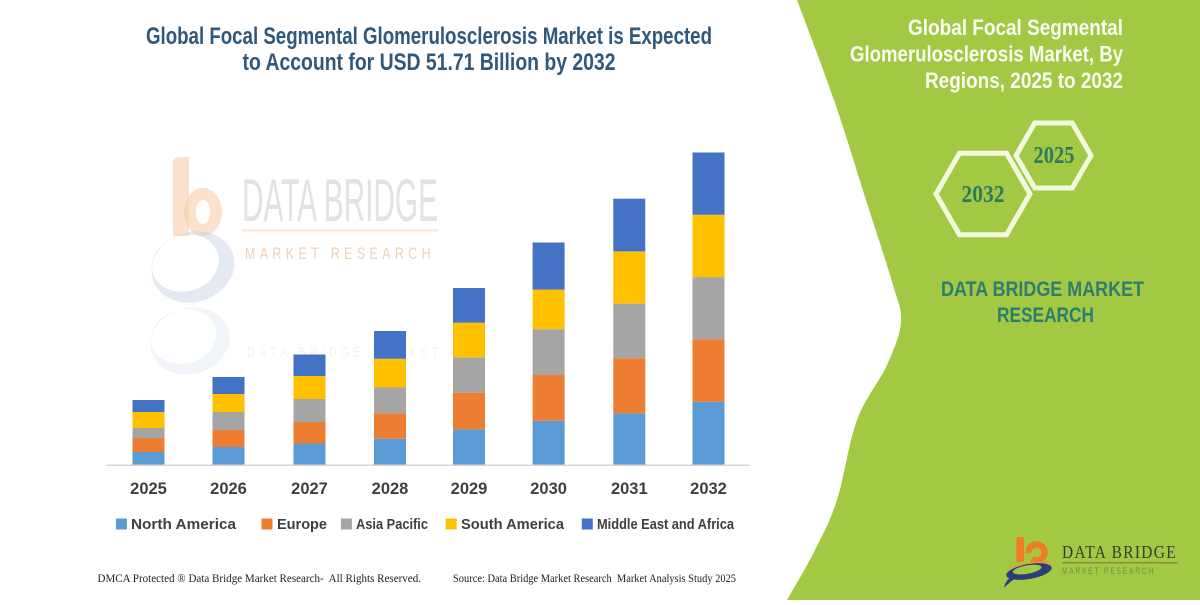 The width and height of the screenshot is (1200, 605). What do you see at coordinates (1045, 315) in the screenshot?
I see `svg-text: RESEARCH` at bounding box center [1045, 315].